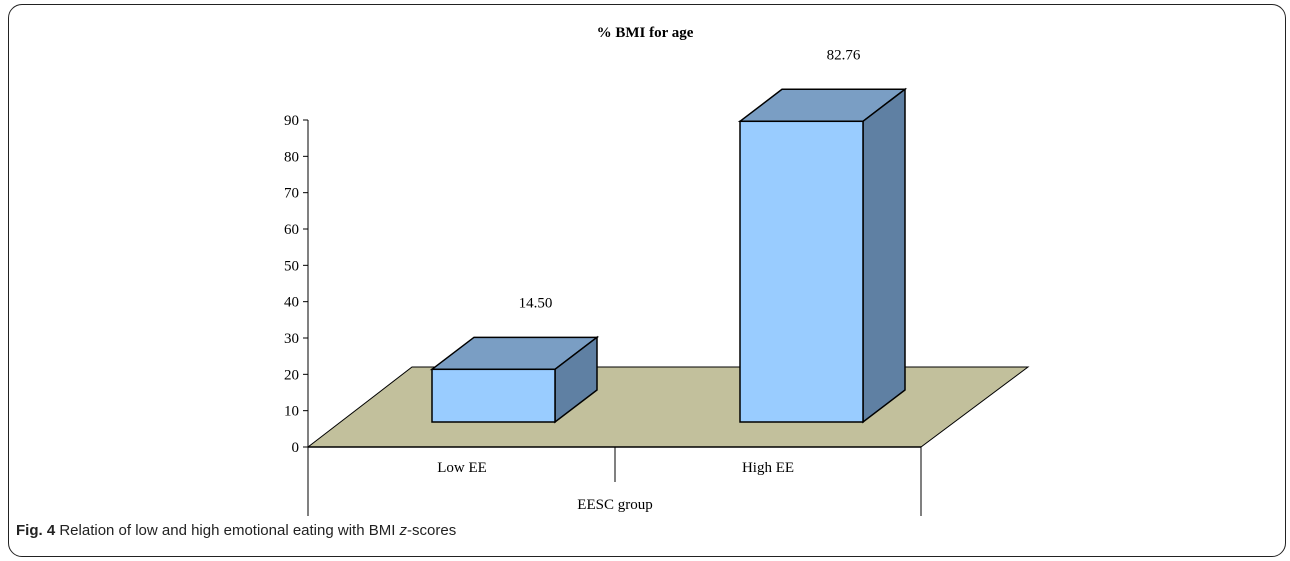  Describe the element at coordinates (291, 266) in the screenshot. I see `y-tick-label: 50` at that location.